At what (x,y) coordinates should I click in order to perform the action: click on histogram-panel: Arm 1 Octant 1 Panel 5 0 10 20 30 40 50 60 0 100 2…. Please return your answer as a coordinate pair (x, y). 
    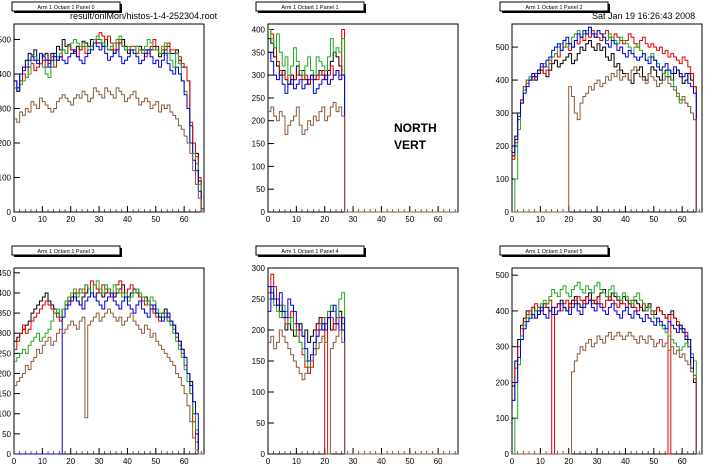
    Looking at the image, I should click on (599, 354).